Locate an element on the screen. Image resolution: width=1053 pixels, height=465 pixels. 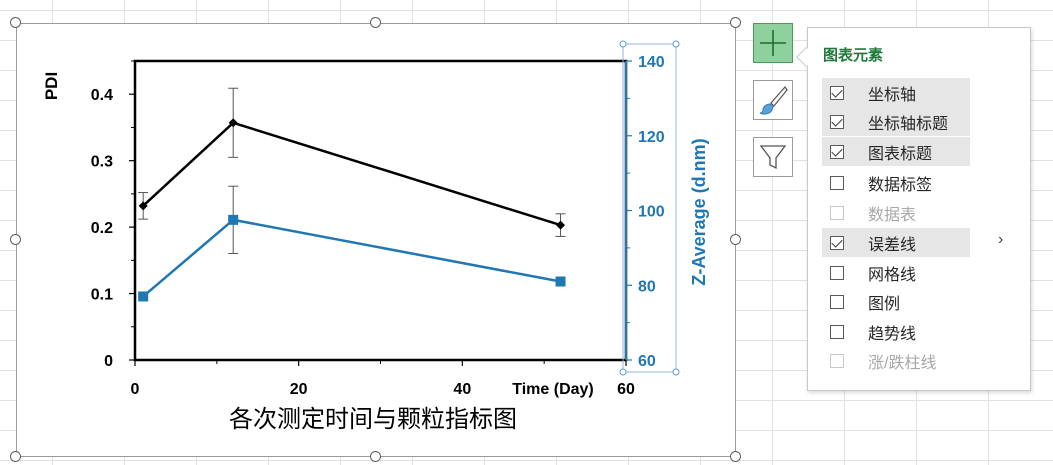
chart-element-option: 网格线 is located at coordinates (896, 272).